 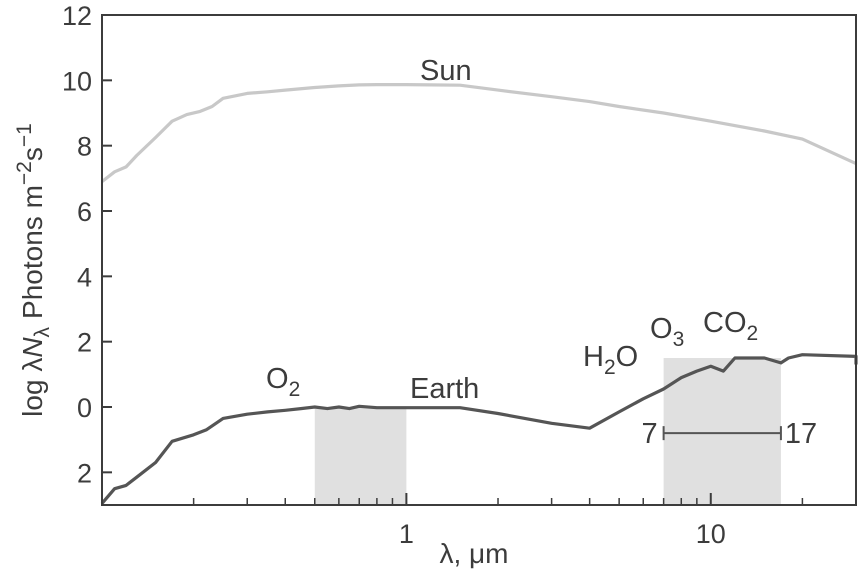 What do you see at coordinates (87, 244) in the screenshot?
I see `y-axis-ticks: 12 10 8 6 4 2 0 2` at bounding box center [87, 244].